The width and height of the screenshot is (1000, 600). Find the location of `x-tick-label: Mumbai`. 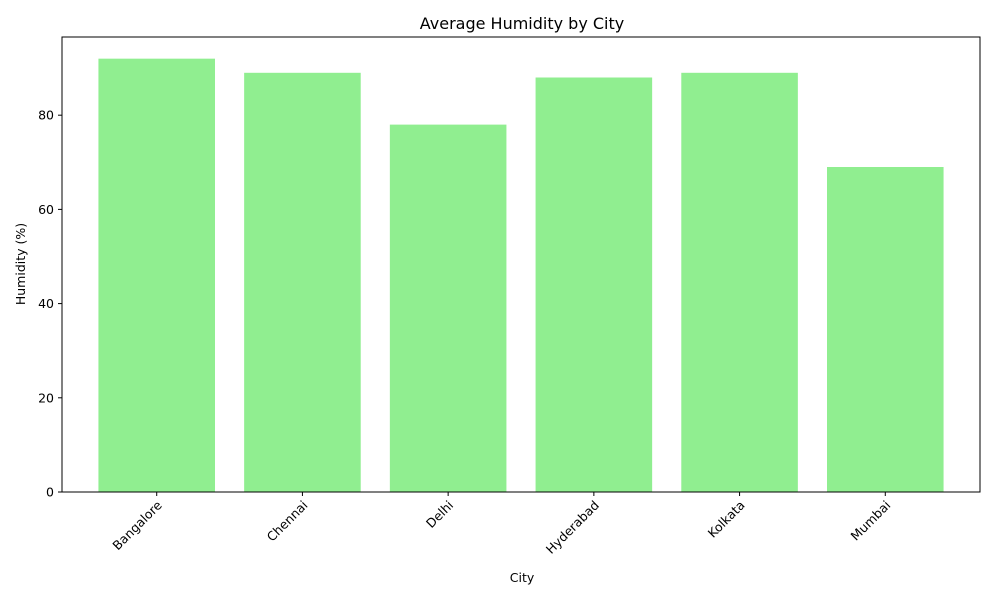

x-tick-label: Mumbai is located at coordinates (870, 521).